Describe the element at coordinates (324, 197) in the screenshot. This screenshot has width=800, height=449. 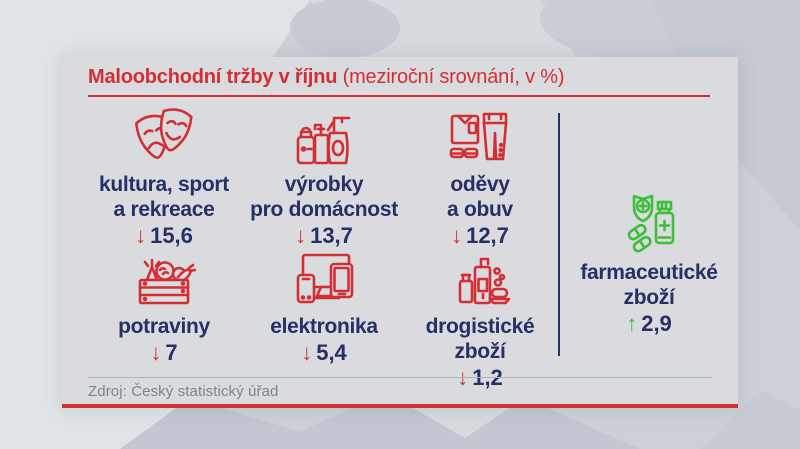
I see `category-label: výrobky pro domácnost` at that location.